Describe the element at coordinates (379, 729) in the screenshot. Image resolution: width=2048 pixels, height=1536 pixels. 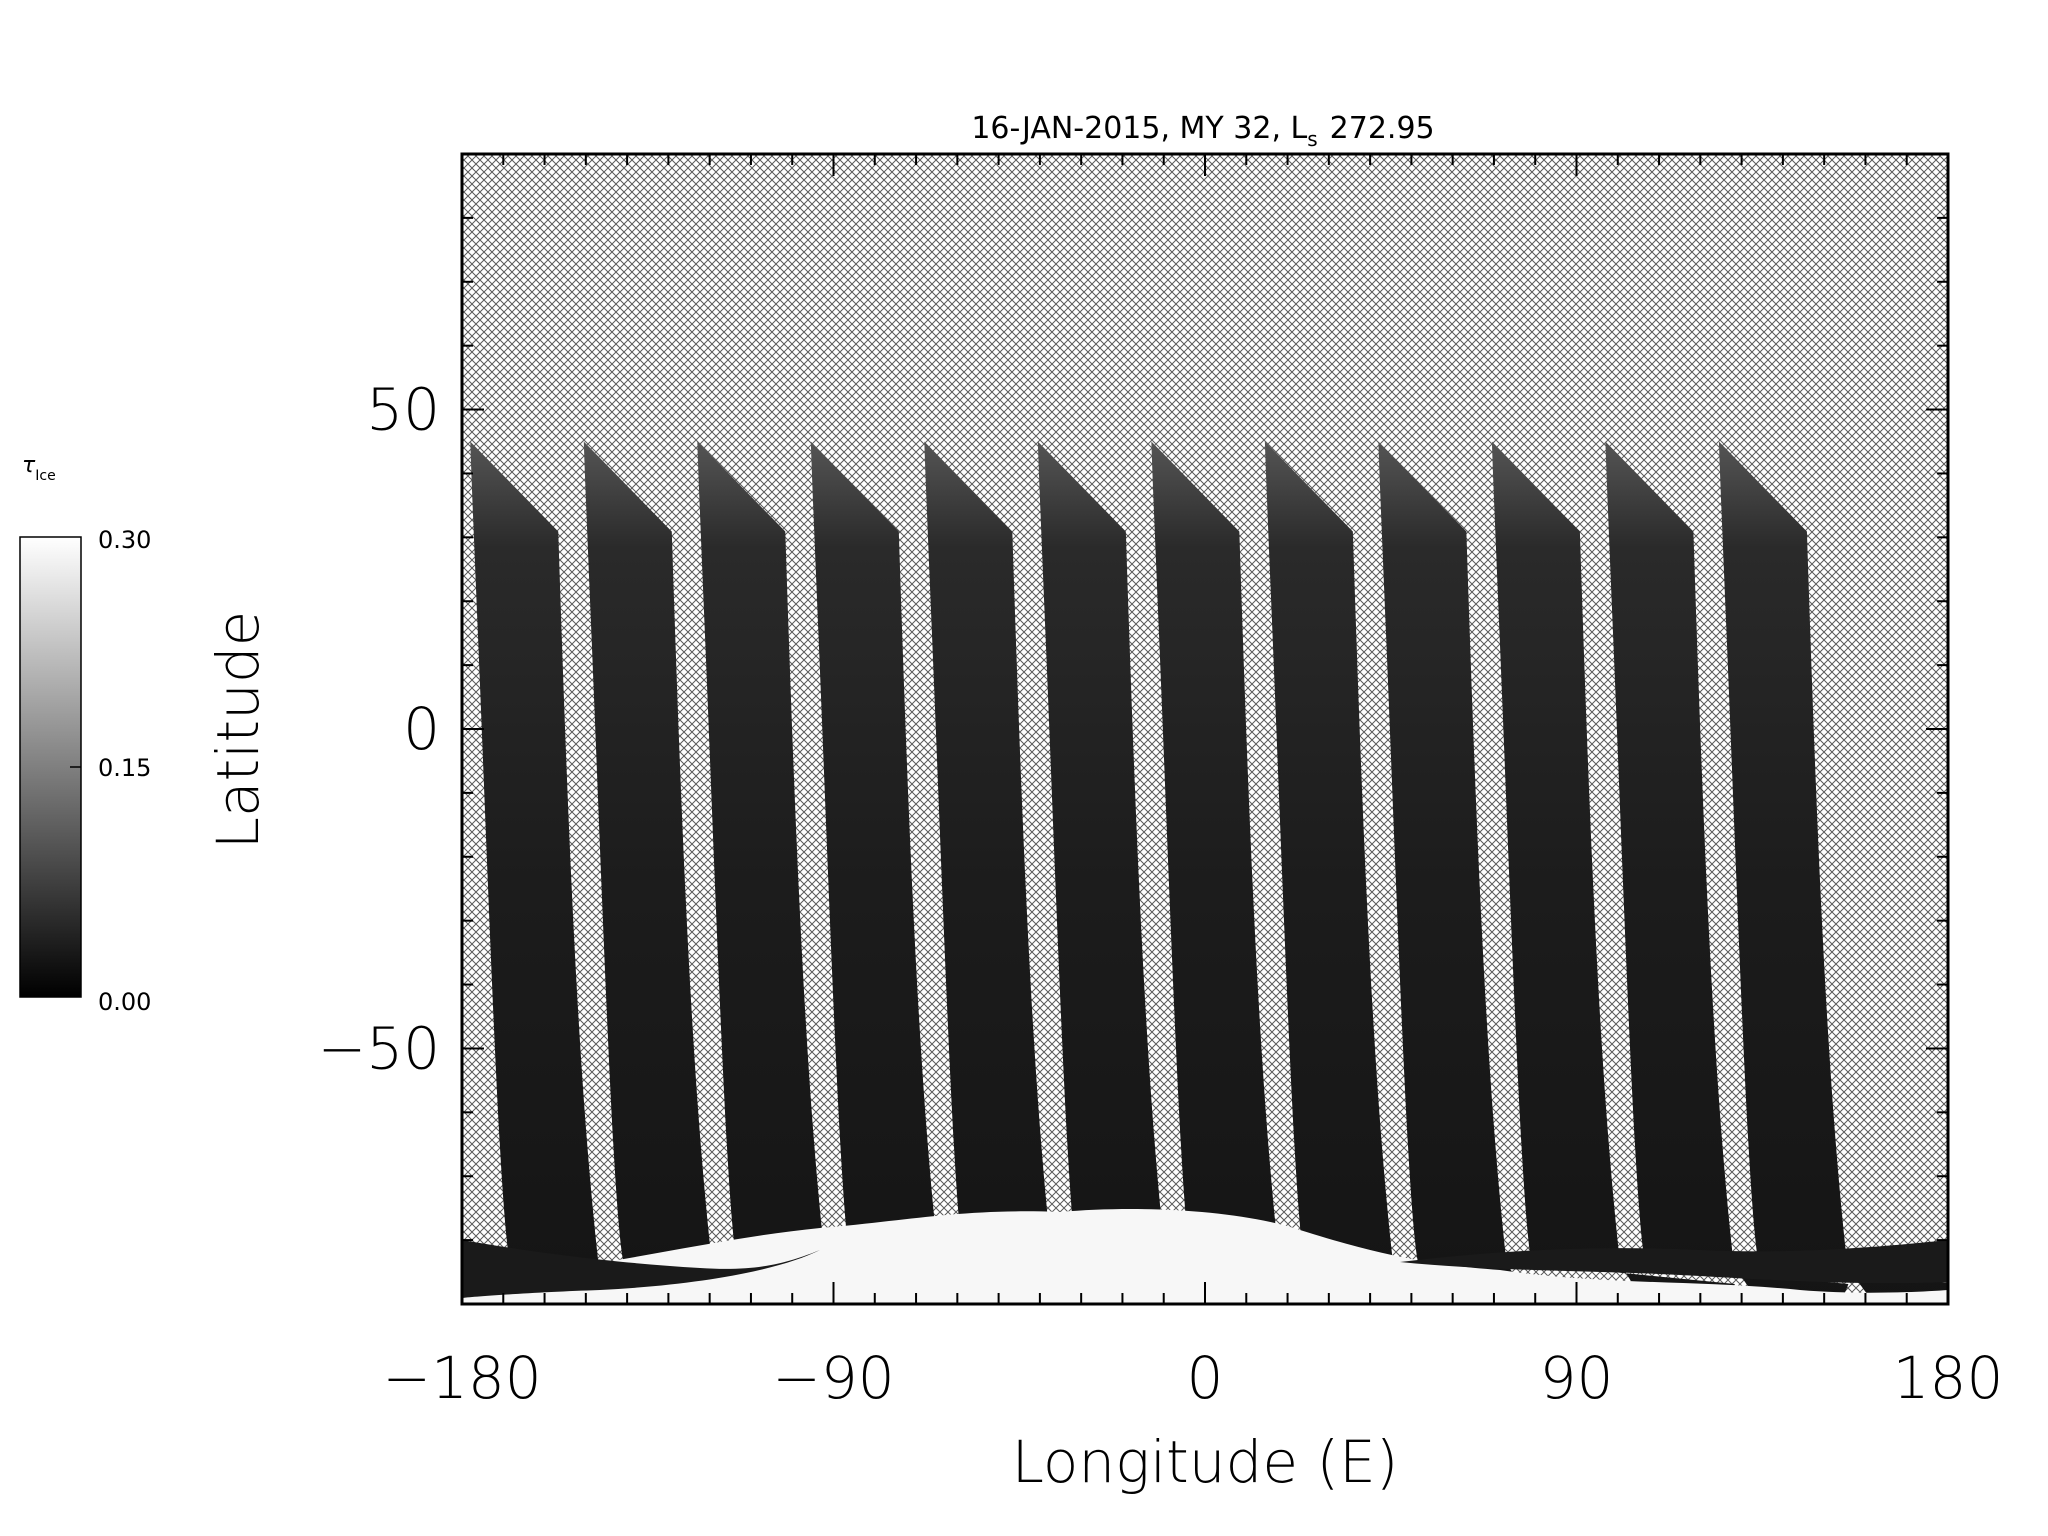
I see `y-tick-labels: −50 0 50` at that location.